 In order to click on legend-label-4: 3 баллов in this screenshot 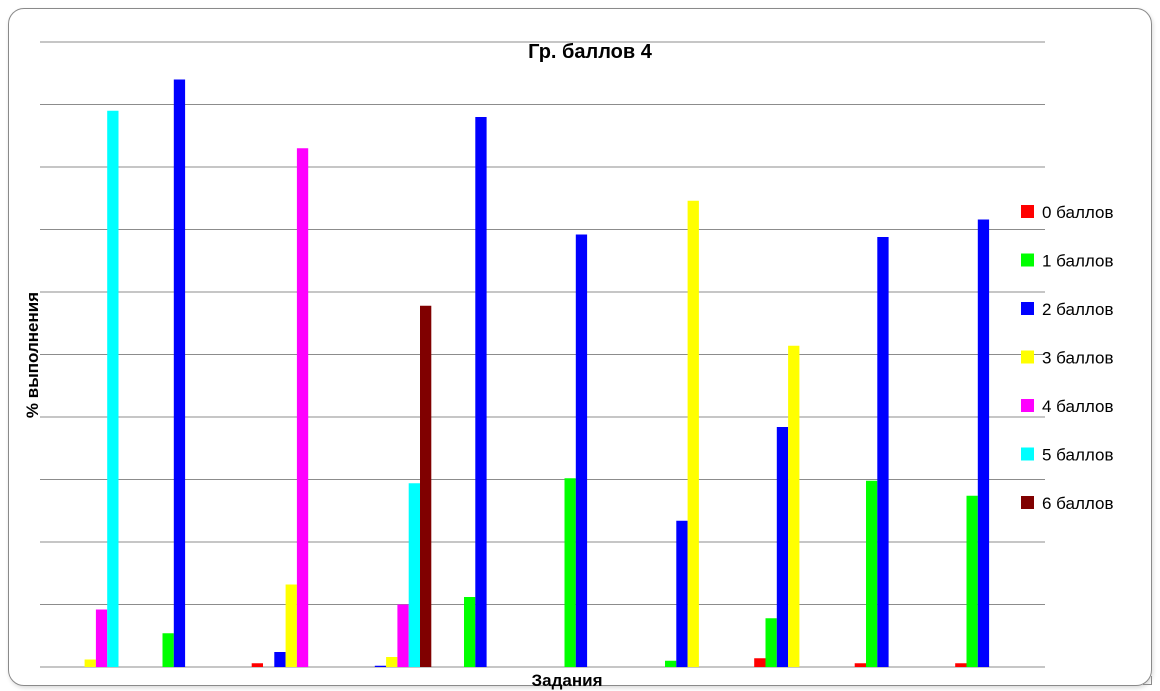, I will do `click(1078, 358)`.